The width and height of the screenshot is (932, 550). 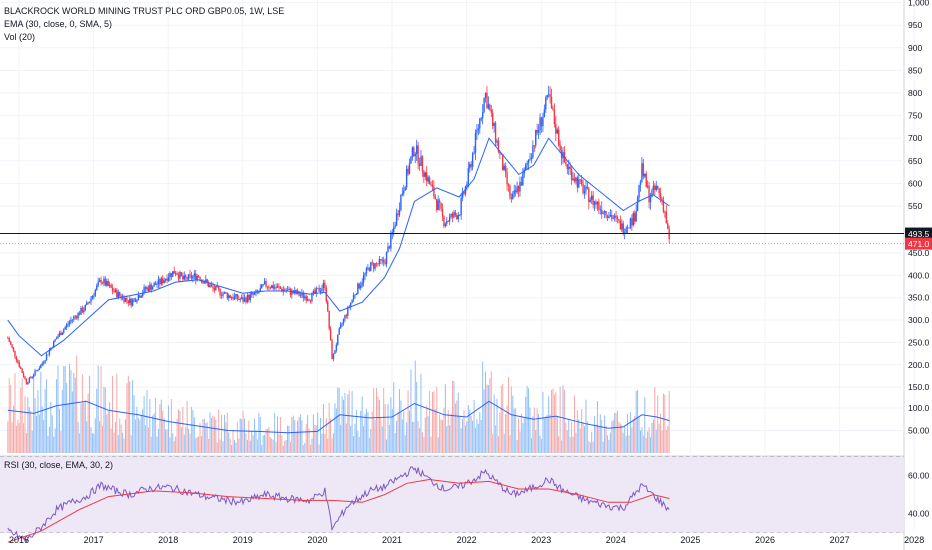 I want to click on rsi-ma-line, so click(x=338, y=510).